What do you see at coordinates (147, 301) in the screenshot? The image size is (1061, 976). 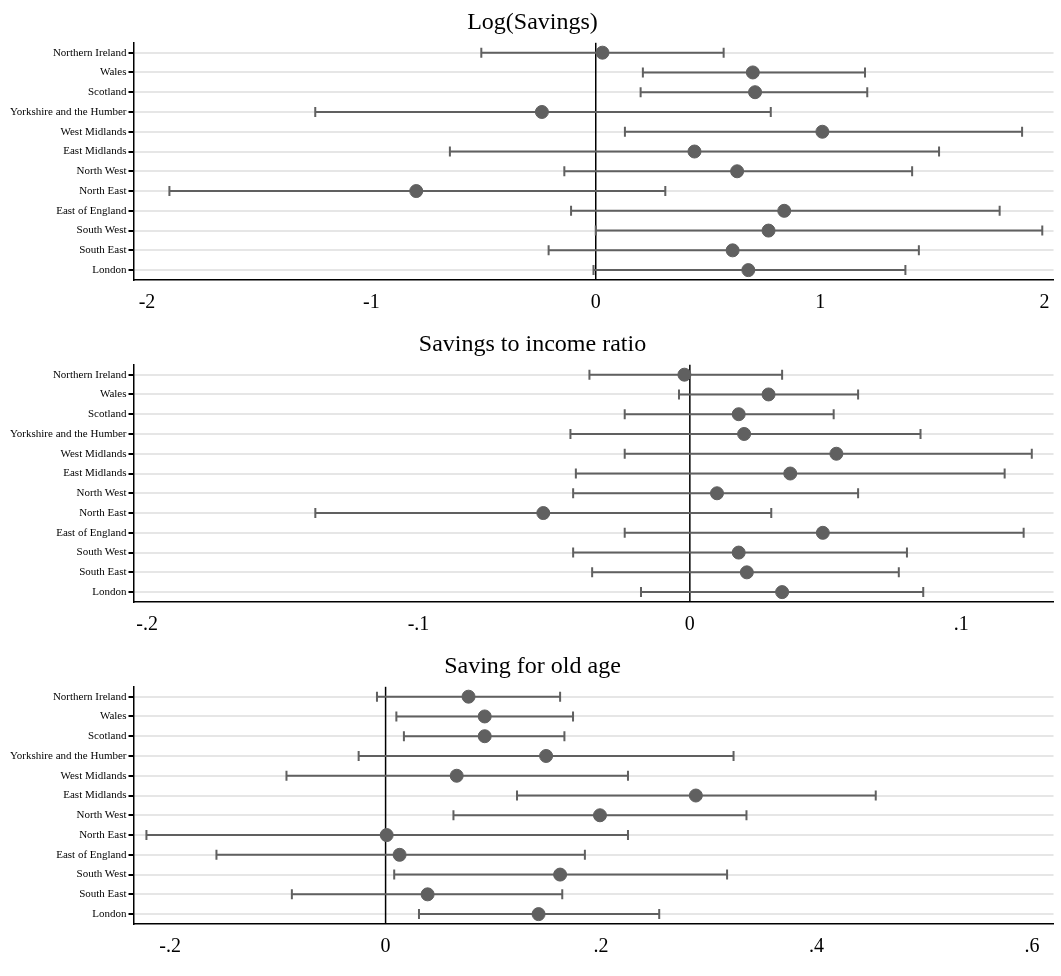 I see `x-tick-label: -2` at bounding box center [147, 301].